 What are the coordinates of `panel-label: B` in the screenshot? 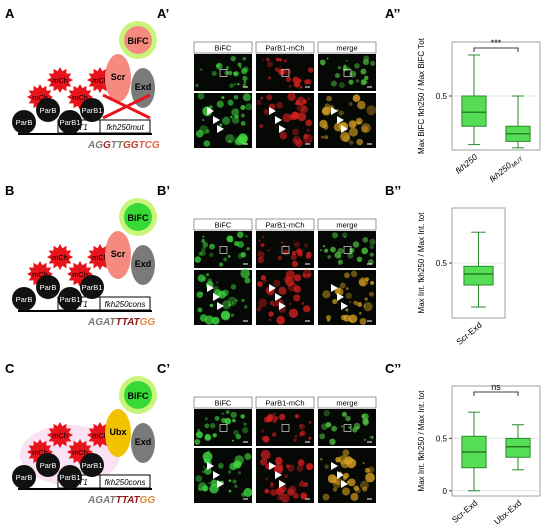 It's located at (9, 190).